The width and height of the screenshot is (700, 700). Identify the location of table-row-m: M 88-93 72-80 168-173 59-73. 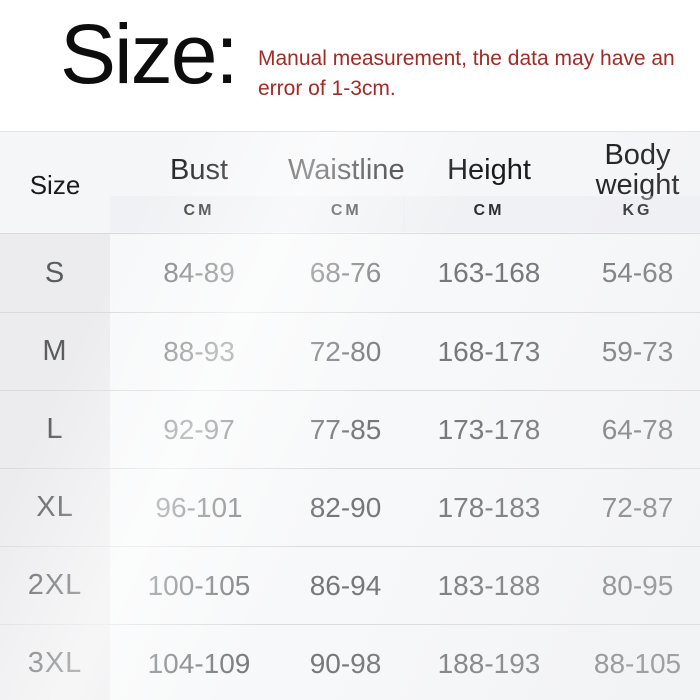
(350, 351).